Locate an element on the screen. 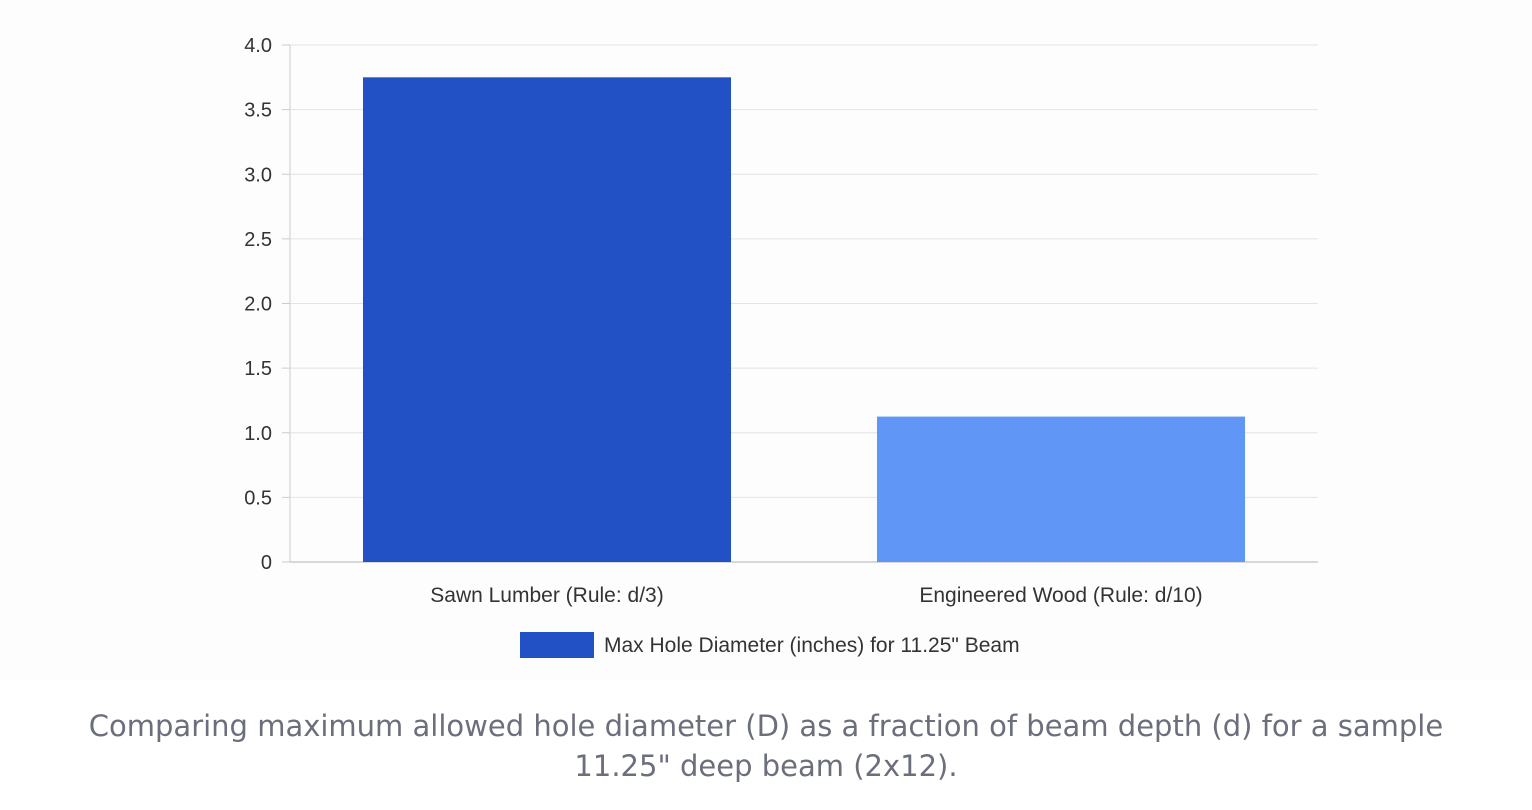 The image size is (1532, 810). y-tick-label: 0 is located at coordinates (266, 563).